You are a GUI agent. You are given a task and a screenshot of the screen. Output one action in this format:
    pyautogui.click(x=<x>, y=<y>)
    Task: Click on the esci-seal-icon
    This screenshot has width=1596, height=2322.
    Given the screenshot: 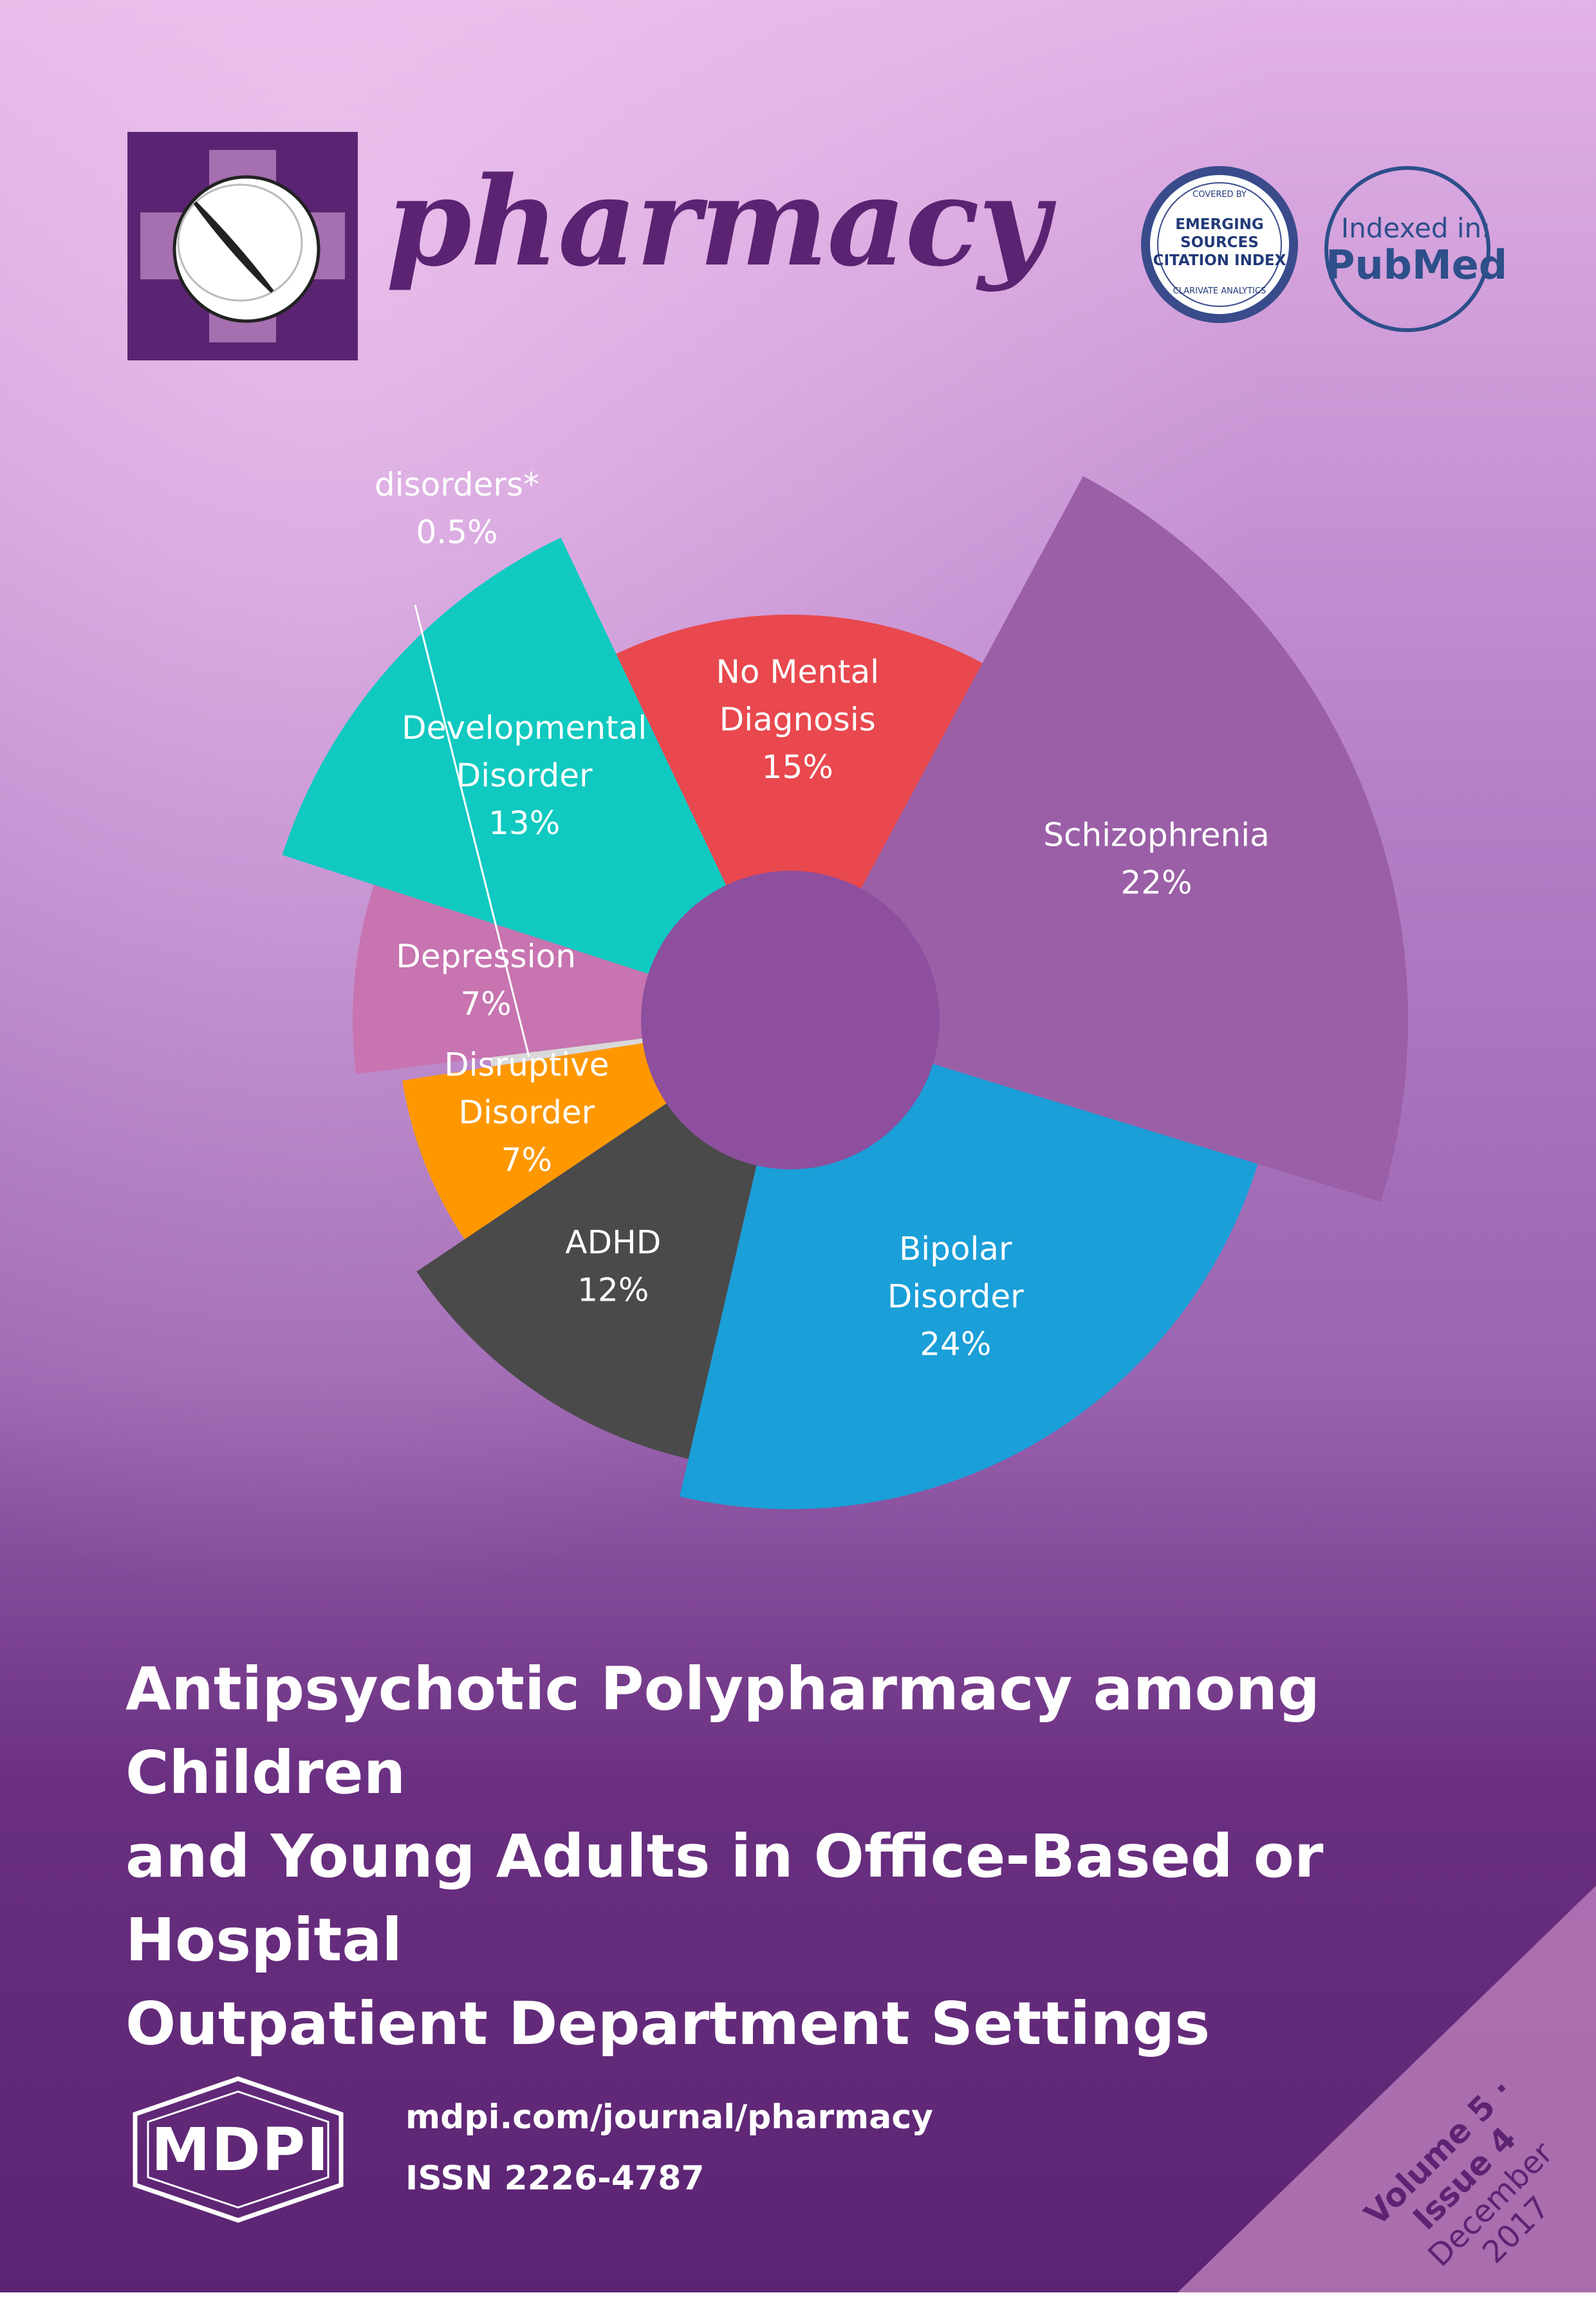 What is the action you would take?
    pyautogui.click(x=1219, y=244)
    